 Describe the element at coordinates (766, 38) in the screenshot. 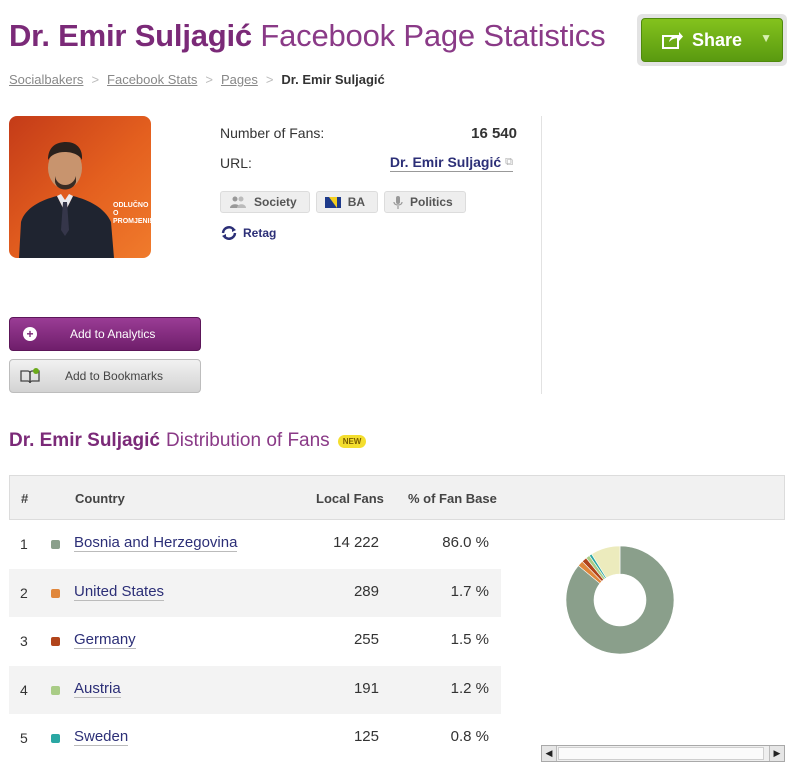

I see `chevron-down-icon: ▼` at that location.